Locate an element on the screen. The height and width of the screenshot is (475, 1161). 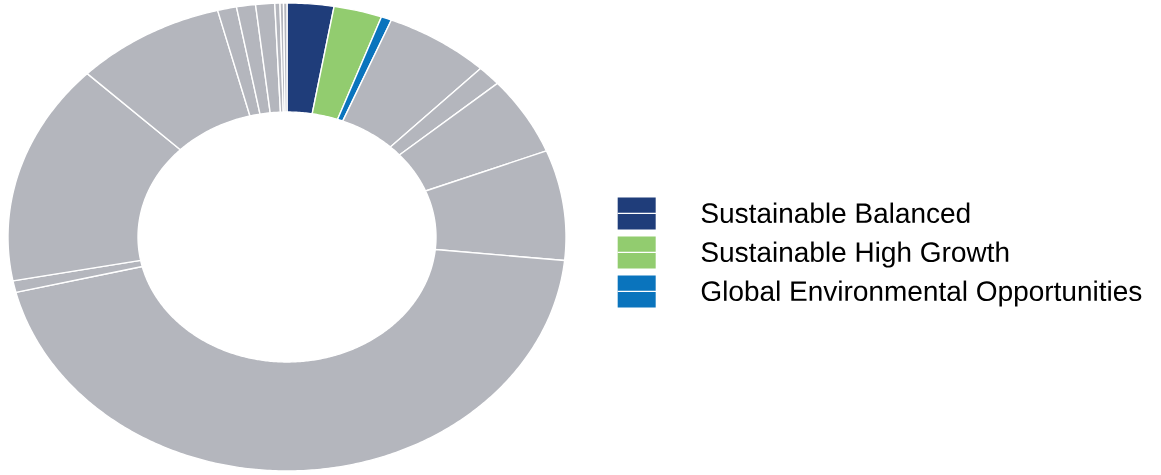
legend-label: Sustainable Balanced is located at coordinates (835, 213).